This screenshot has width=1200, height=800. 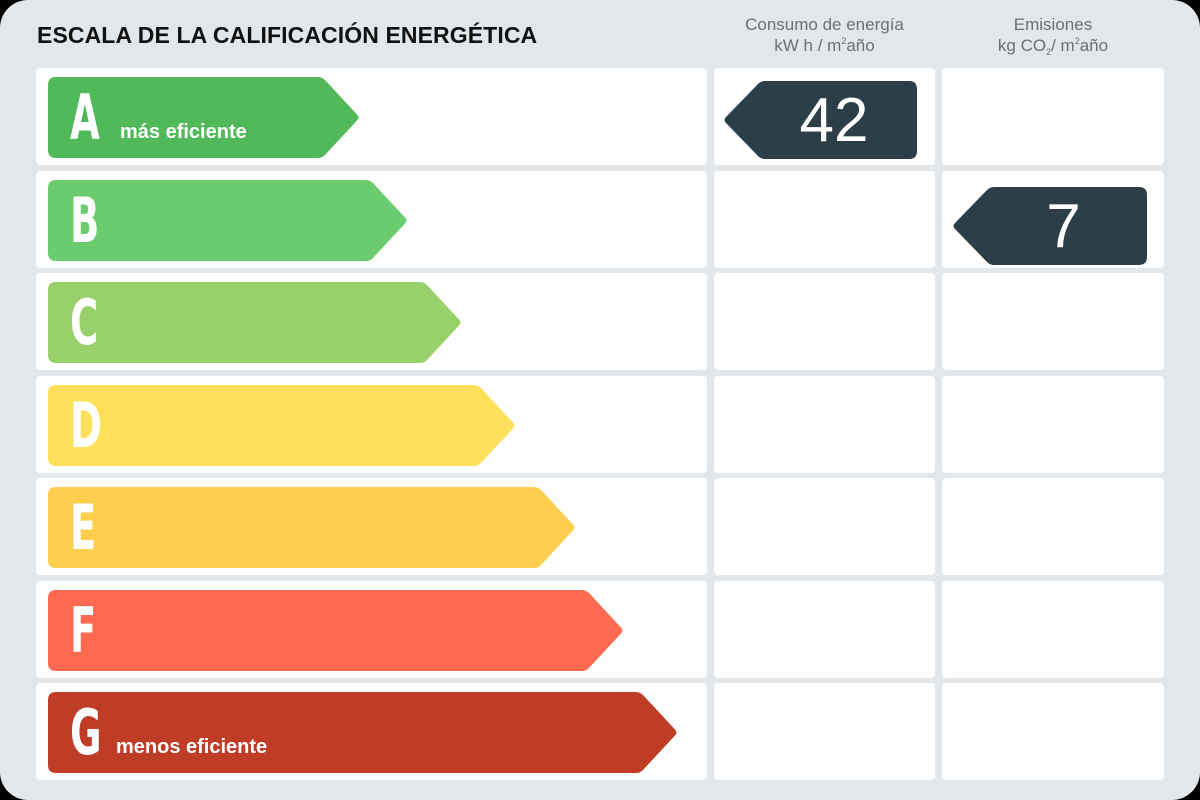 I want to click on rating-bar-f: F, so click(x=336, y=630).